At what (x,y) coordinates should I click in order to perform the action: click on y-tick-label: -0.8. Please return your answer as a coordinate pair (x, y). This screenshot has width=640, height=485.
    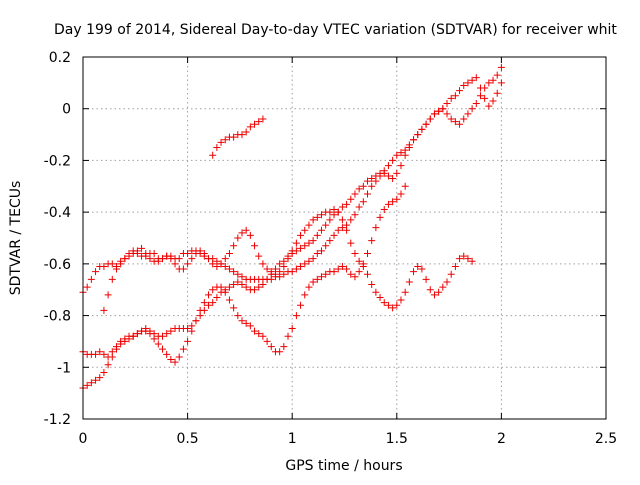
    Looking at the image, I should click on (57, 317).